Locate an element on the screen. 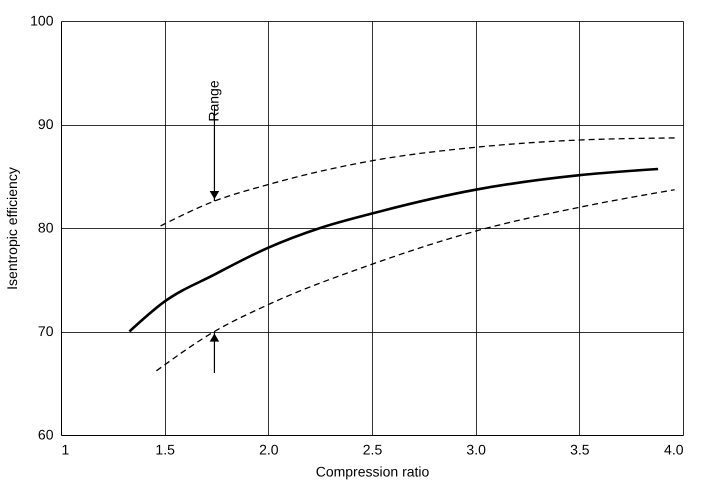  y-tick-label: 100 is located at coordinates (42, 20).